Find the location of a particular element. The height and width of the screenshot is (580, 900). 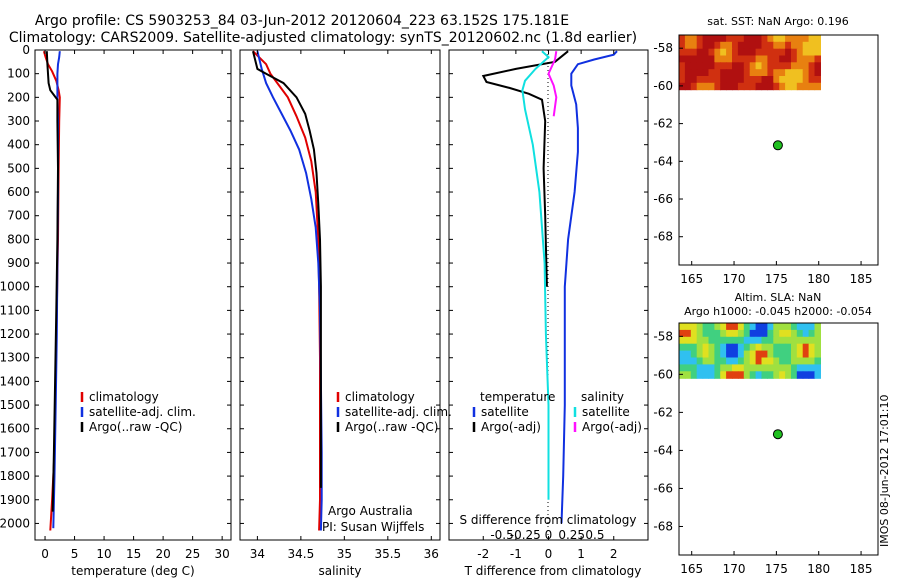

lon-tick-label: 180 is located at coordinates (818, 279).